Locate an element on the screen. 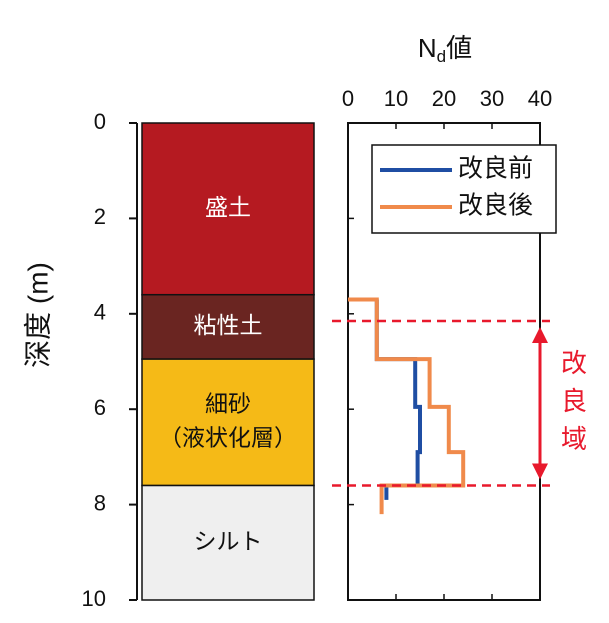 Image resolution: width=609 pixels, height=623 pixels. legend-box is located at coordinates (464, 189).